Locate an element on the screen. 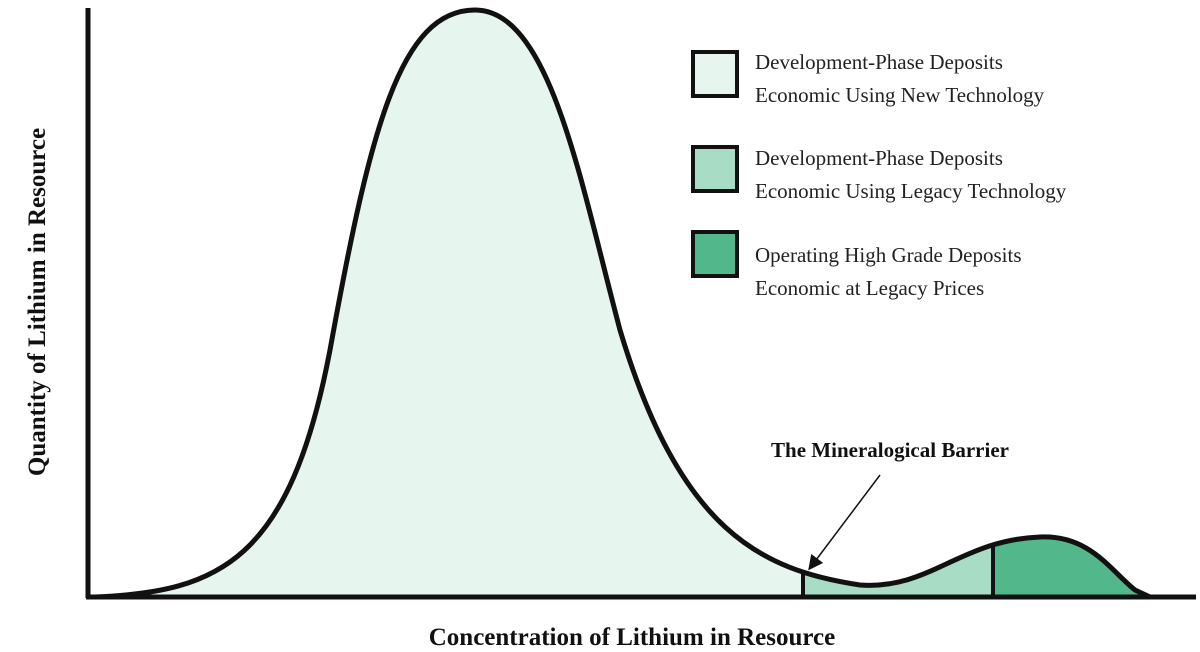  legend-text: Economic Using Legacy Technology is located at coordinates (911, 191).